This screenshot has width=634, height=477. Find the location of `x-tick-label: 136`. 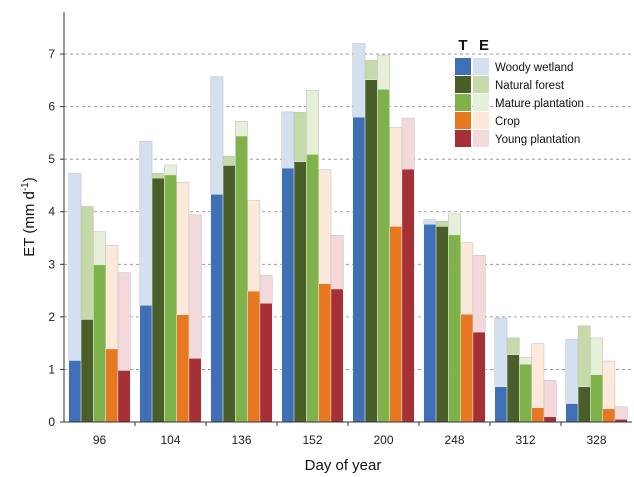

x-tick-label: 136 is located at coordinates (241, 440).